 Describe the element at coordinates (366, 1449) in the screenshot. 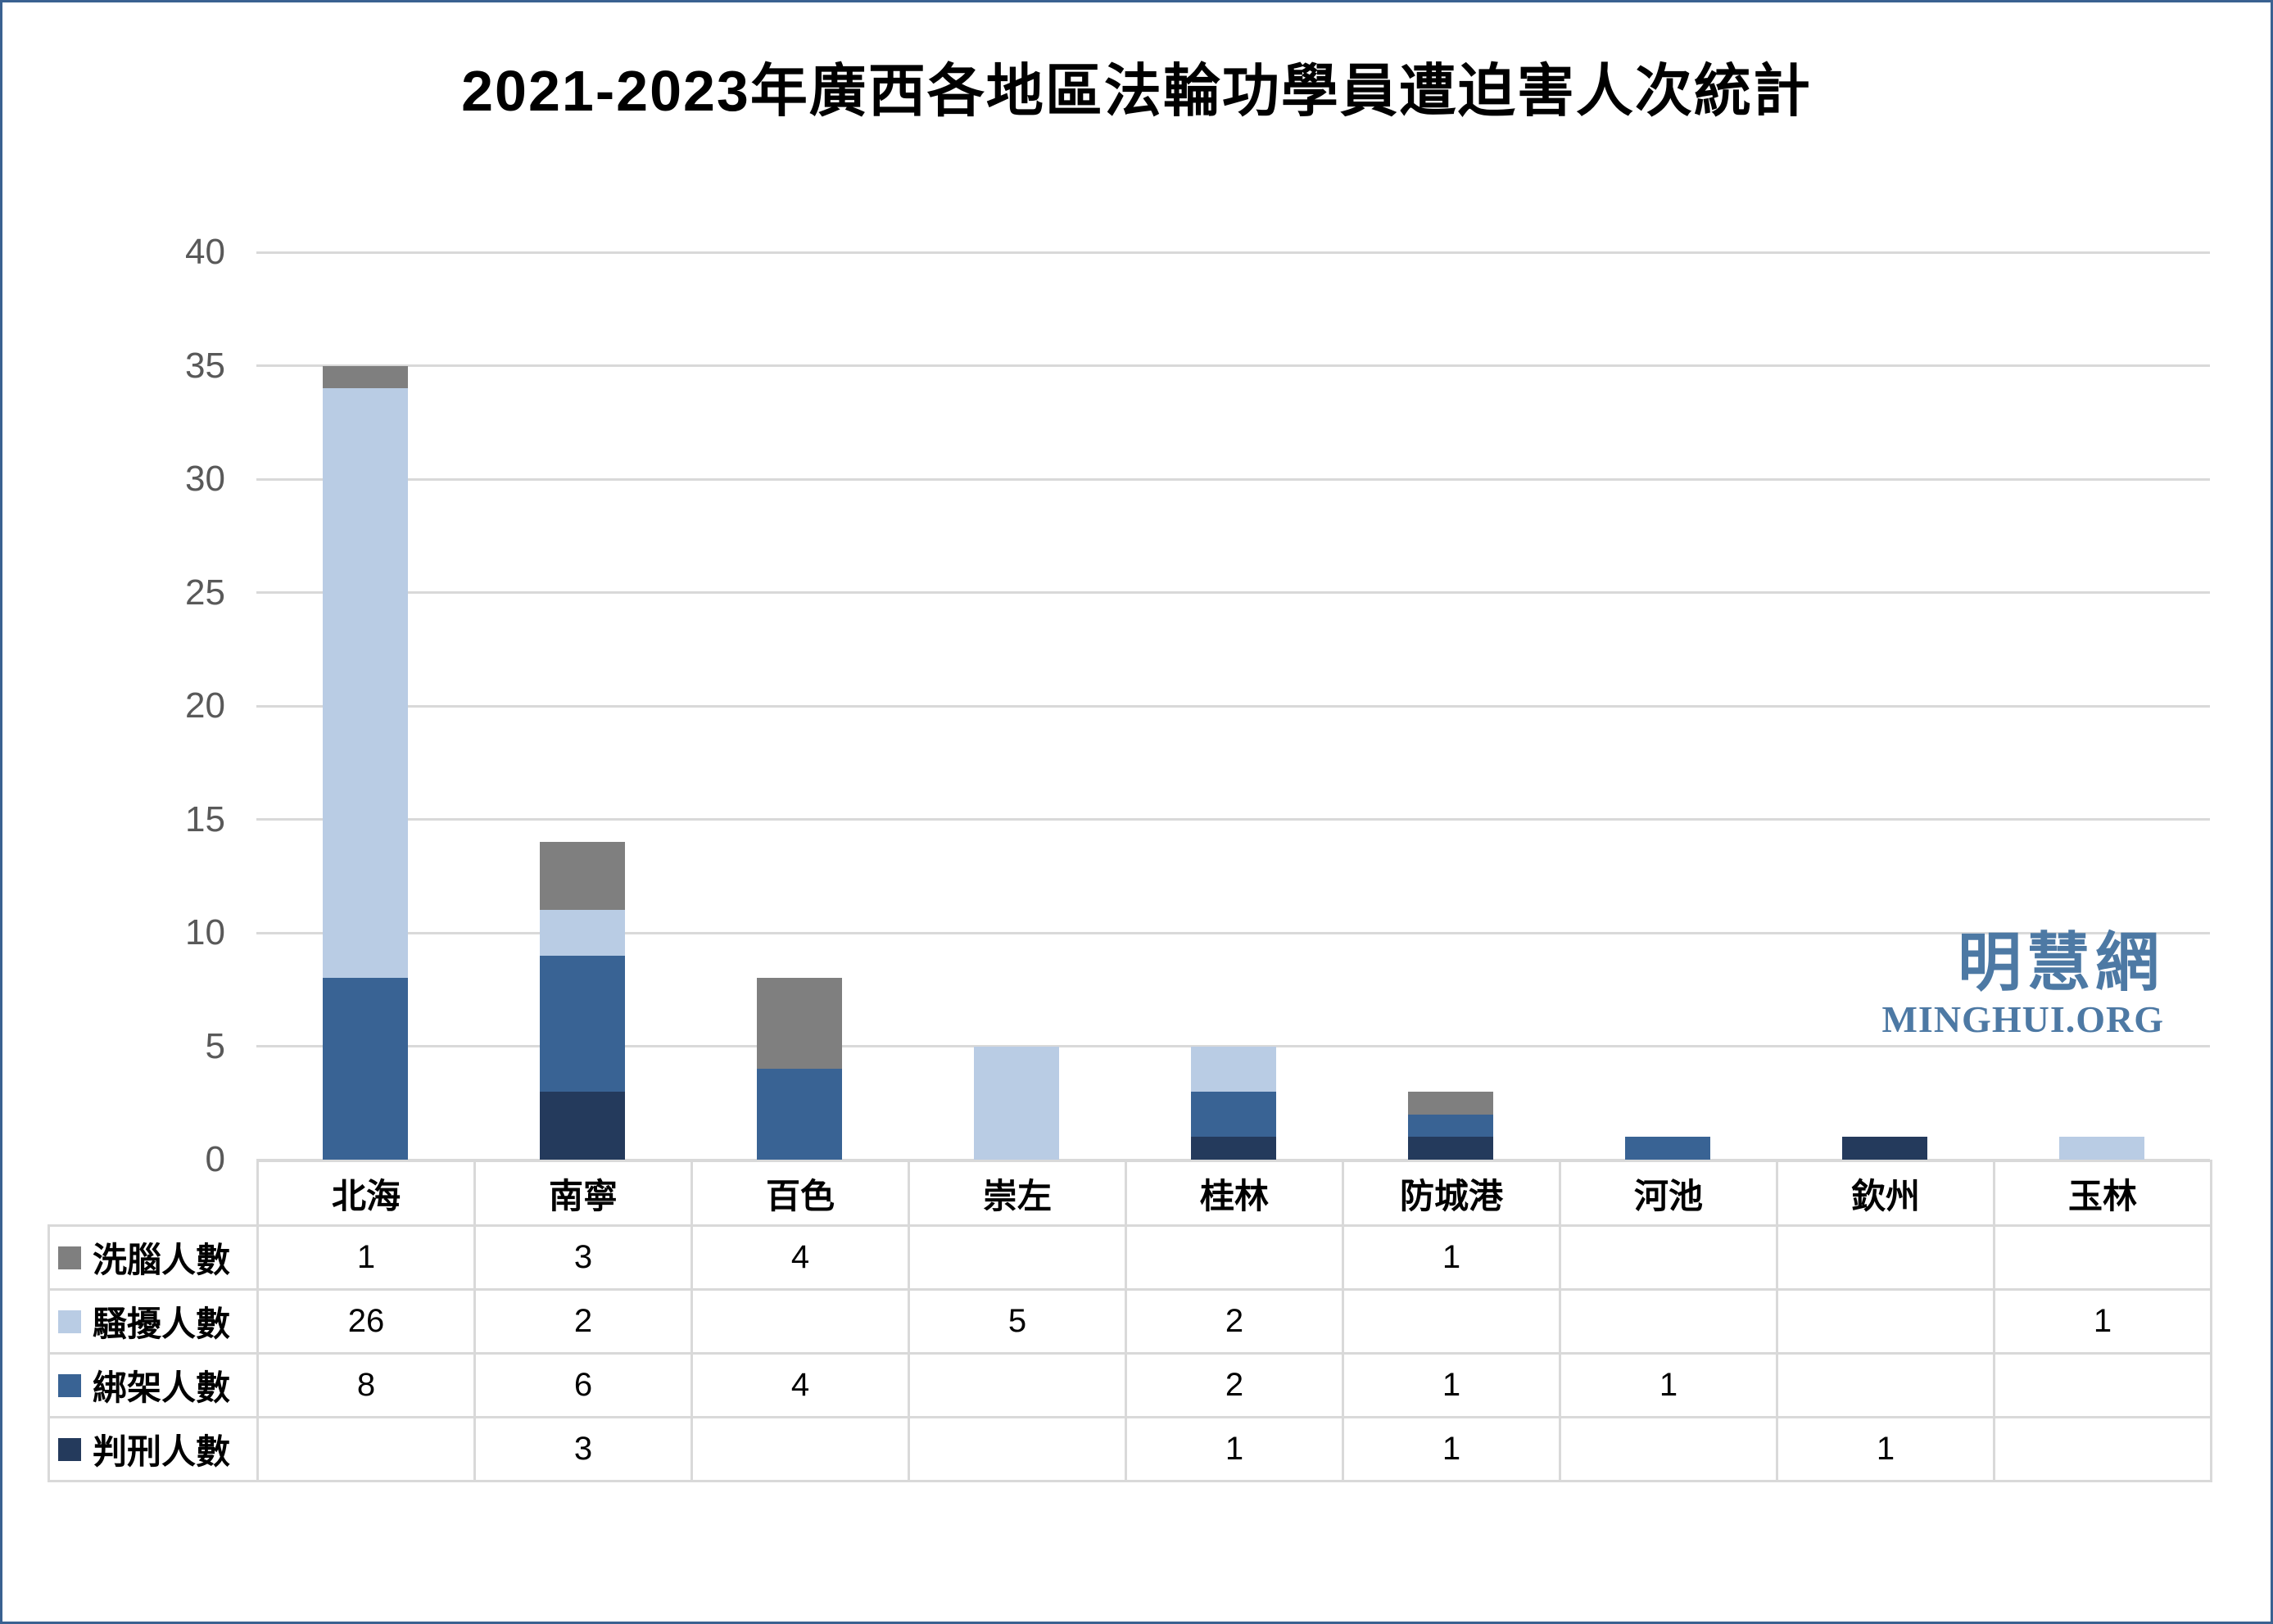

I see `value-cell-北海-判刑人數` at that location.